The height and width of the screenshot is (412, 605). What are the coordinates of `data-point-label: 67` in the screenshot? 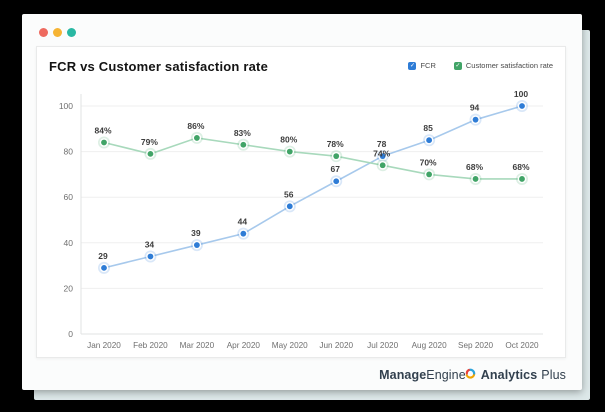 It's located at (335, 169).